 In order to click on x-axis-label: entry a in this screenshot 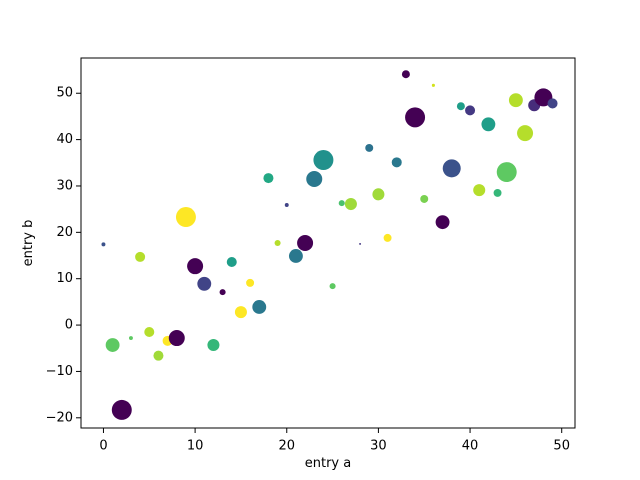, I will do `click(328, 463)`.